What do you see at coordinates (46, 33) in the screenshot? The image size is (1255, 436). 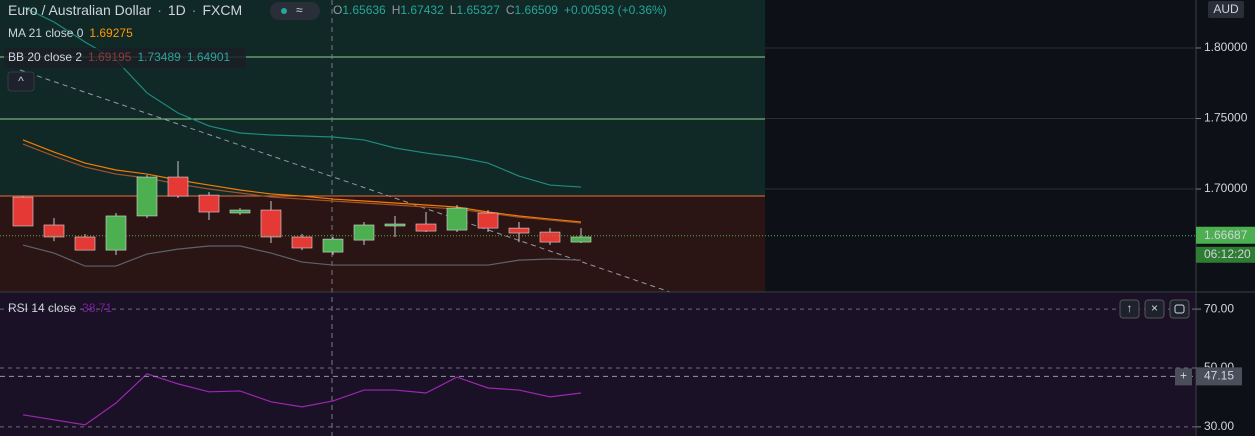 I see `indicator-name: MA 21 close 0` at bounding box center [46, 33].